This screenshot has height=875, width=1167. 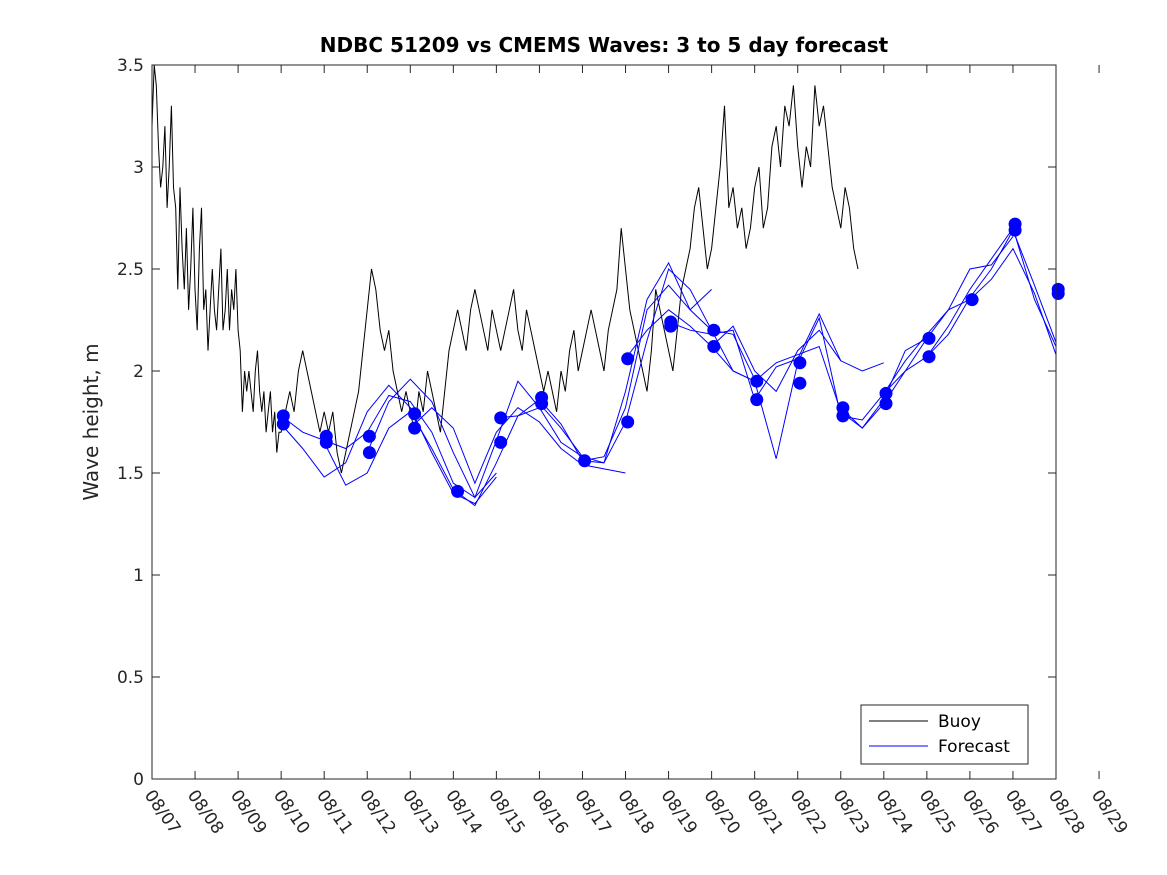 What do you see at coordinates (138, 576) in the screenshot?
I see `y-tick-label: 1` at bounding box center [138, 576].